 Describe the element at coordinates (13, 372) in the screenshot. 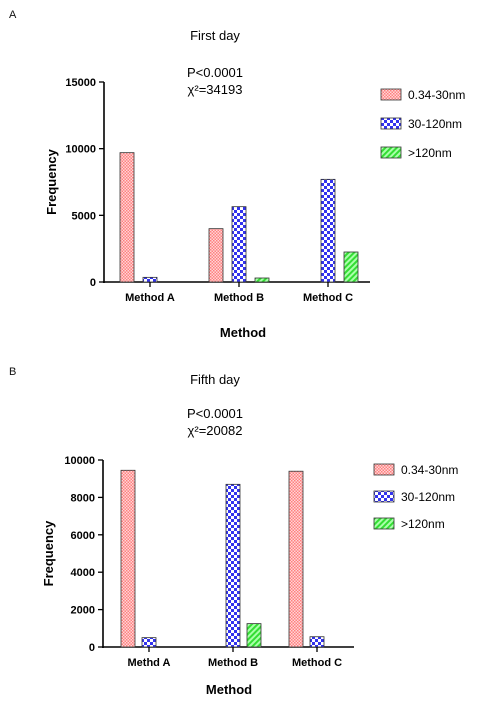

I see `panel-label-b: B` at that location.